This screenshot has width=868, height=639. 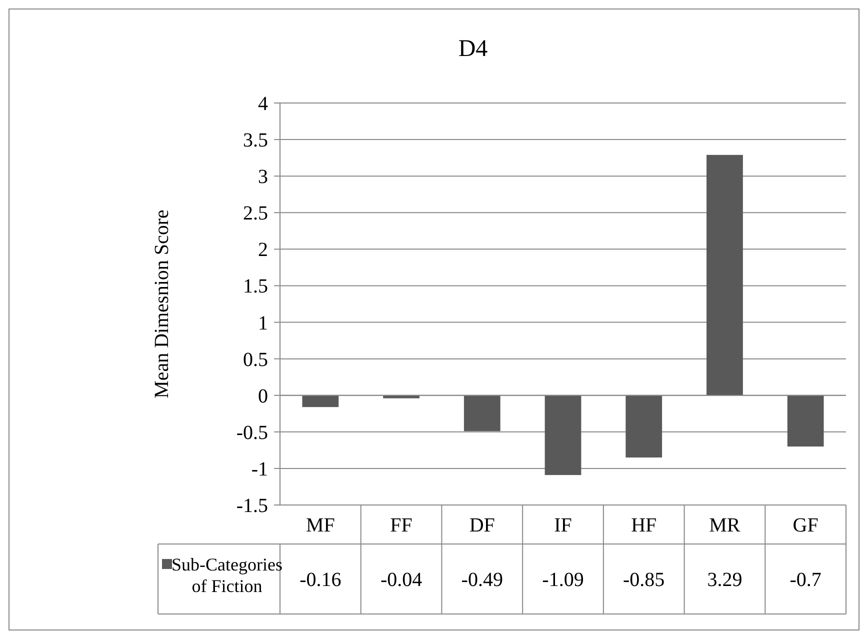 I want to click on x-tick-label: GF, so click(x=805, y=525).